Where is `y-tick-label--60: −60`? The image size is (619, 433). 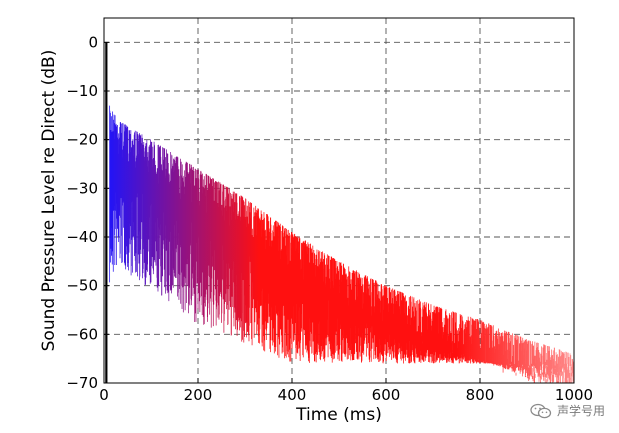
y-tick-label--60: −60 is located at coordinates (82, 334).